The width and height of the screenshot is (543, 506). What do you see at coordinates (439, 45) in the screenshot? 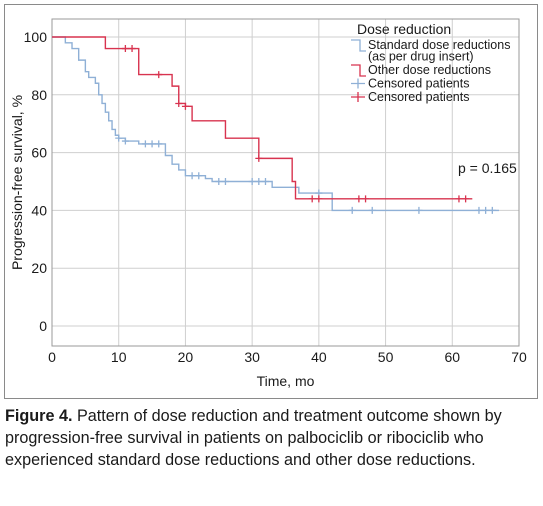
I see `legend-label: Standard dose reductions` at bounding box center [439, 45].